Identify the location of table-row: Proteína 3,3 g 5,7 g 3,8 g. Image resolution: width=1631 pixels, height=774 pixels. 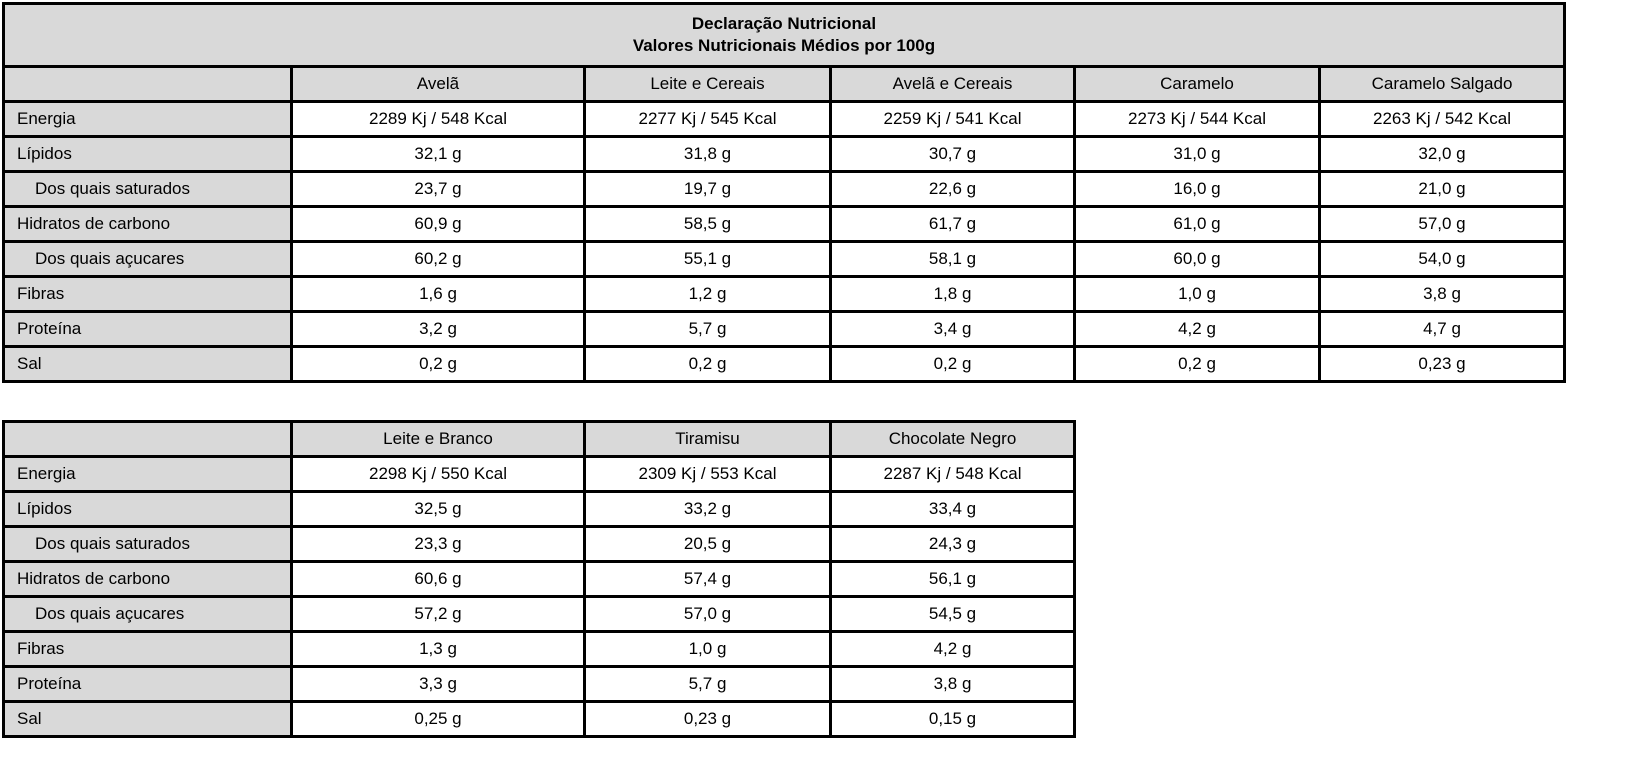
(539, 684).